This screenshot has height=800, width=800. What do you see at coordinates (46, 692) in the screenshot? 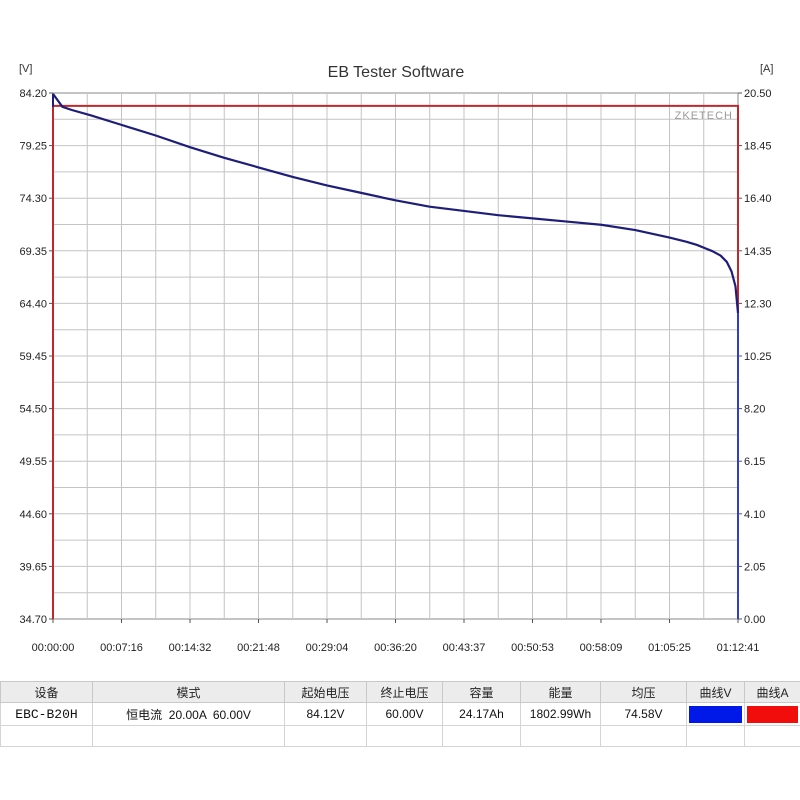
I see `header-device: 设备` at bounding box center [46, 692].